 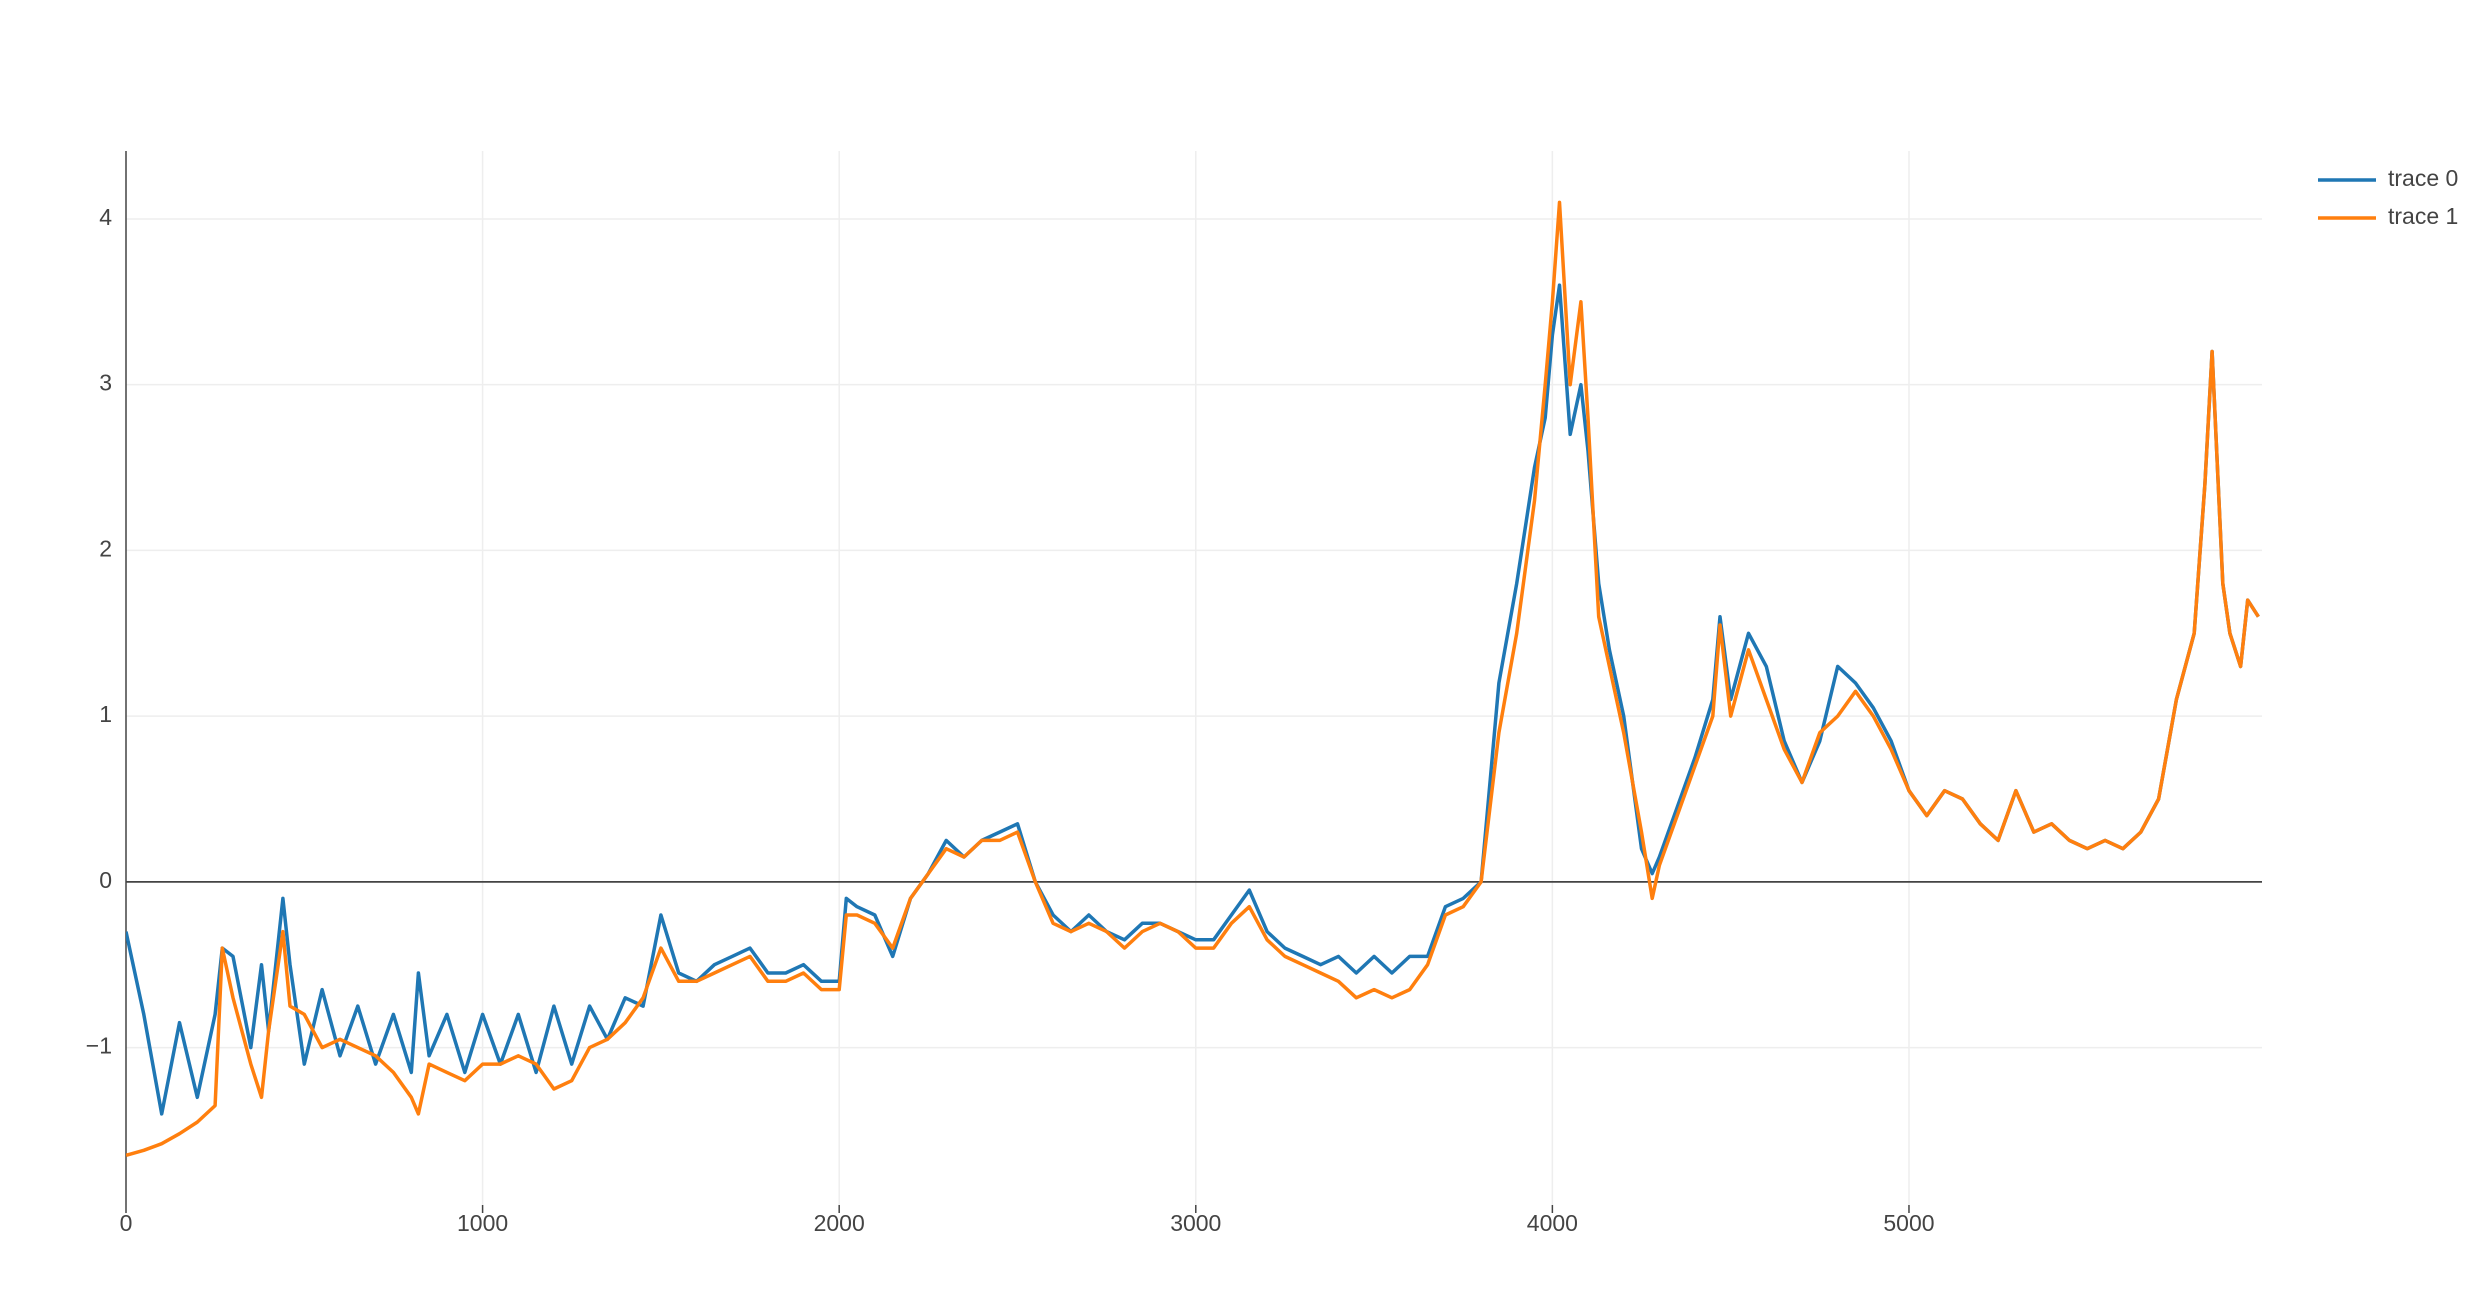 I want to click on y-tick-label: 3, so click(x=105, y=383).